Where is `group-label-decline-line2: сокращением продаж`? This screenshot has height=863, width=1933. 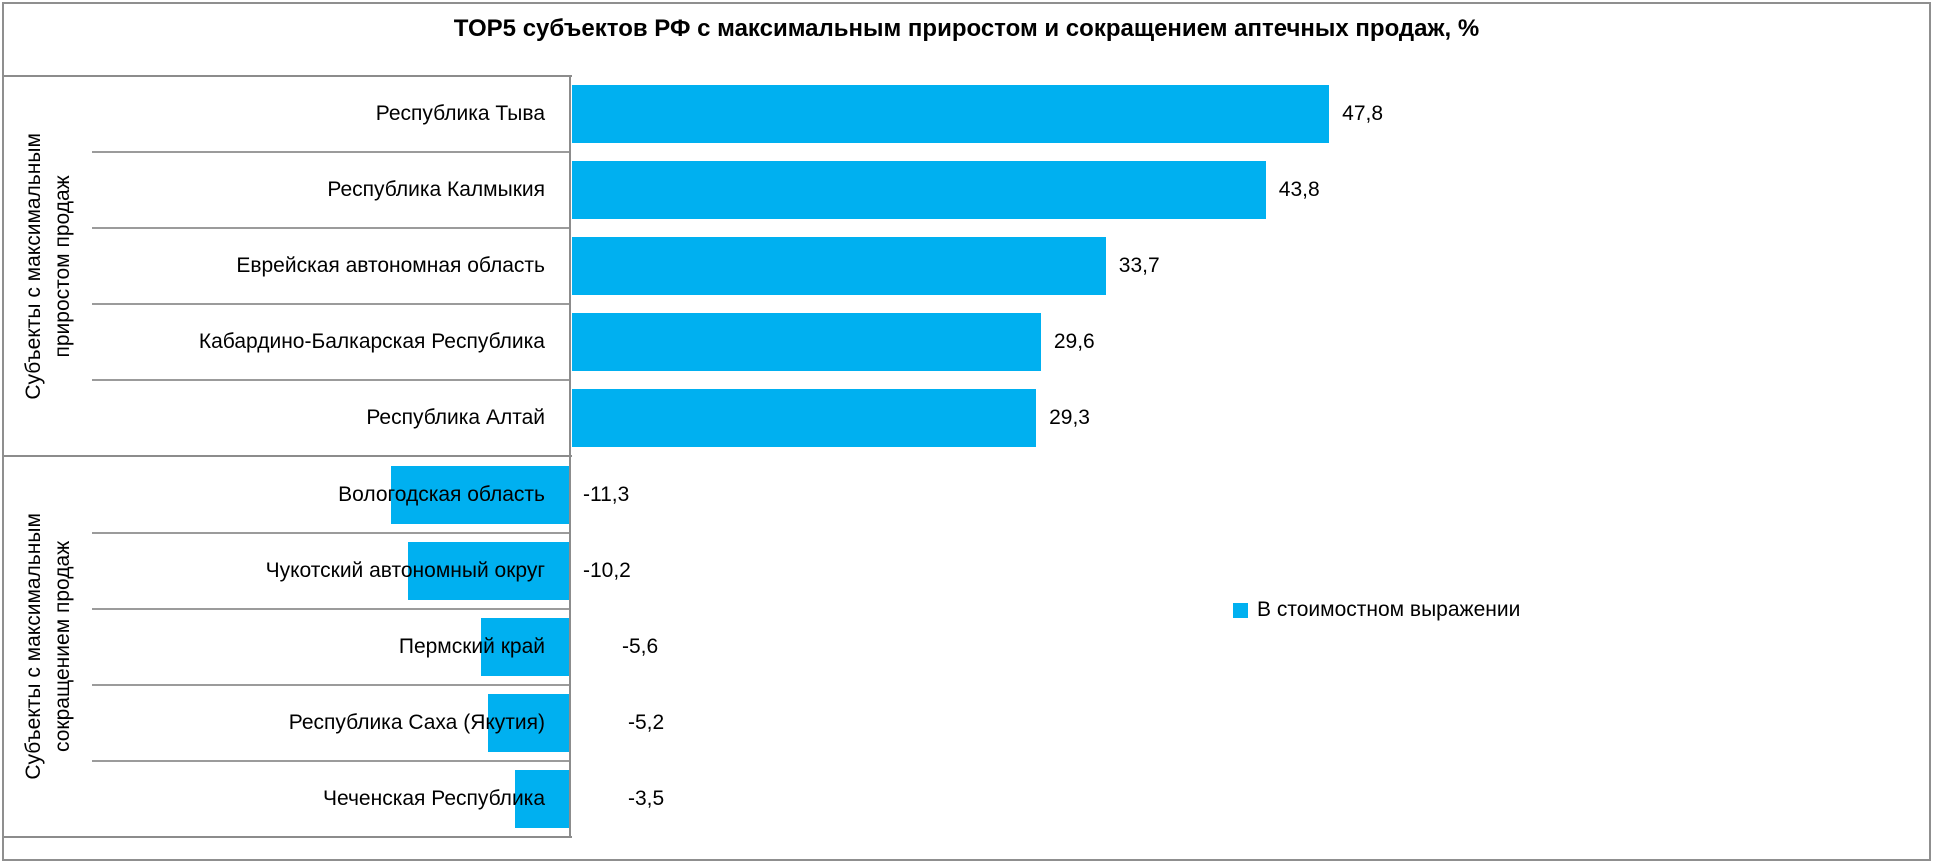 group-label-decline-line2: сокращением продаж is located at coordinates (62, 646).